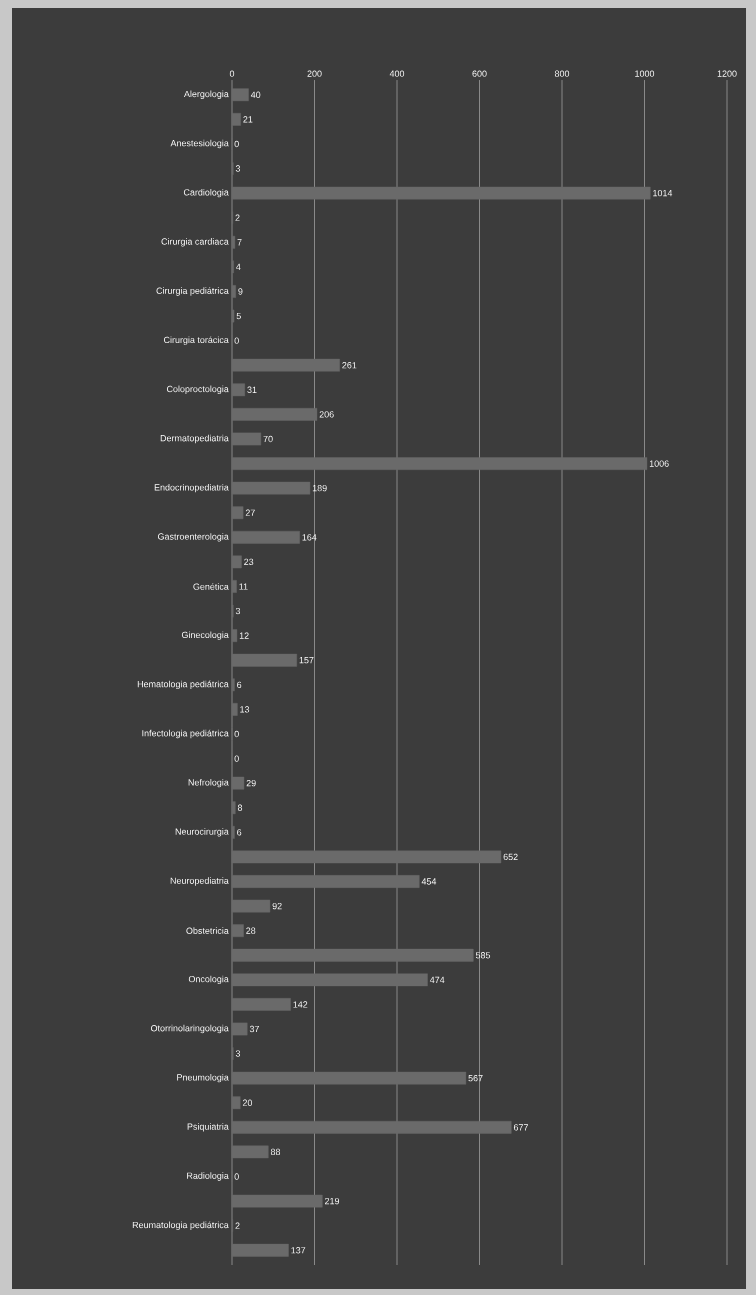 The width and height of the screenshot is (756, 1295). Describe the element at coordinates (207, 930) in the screenshot. I see `y-tick-label: Obstetricia` at that location.